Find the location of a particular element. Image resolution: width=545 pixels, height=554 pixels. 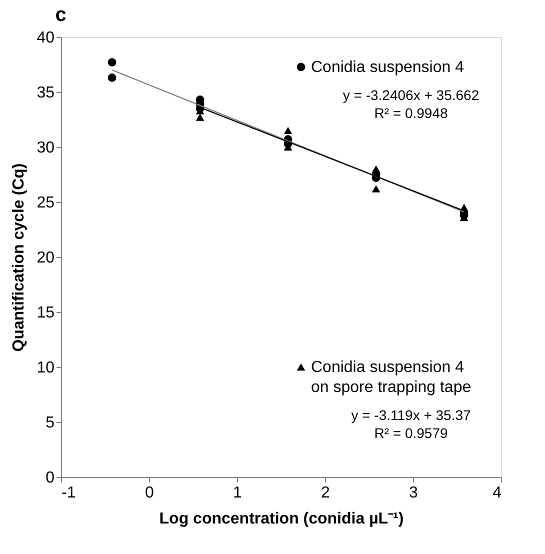

y-axis-title: Quantification cycle (Cq) is located at coordinates (19, 257).